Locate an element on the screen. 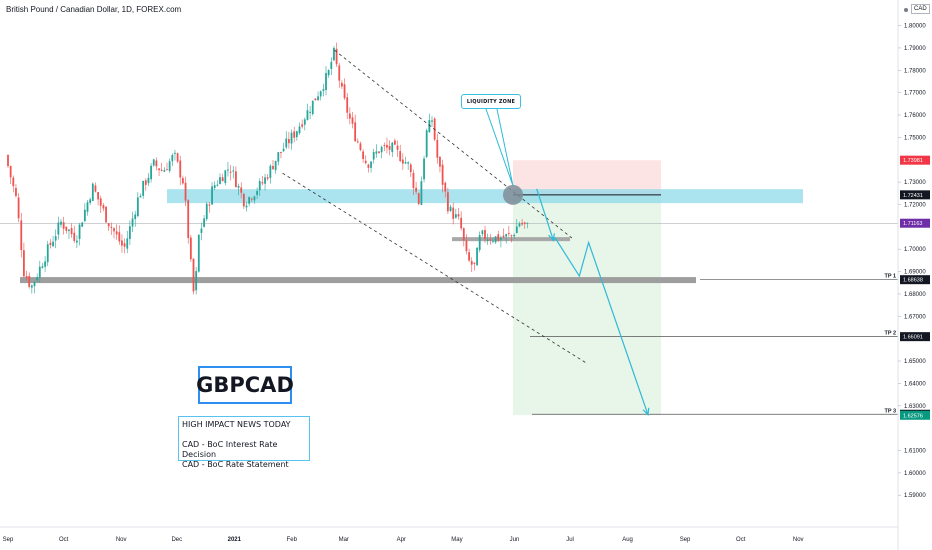 The width and height of the screenshot is (932, 550). currency-badge: CAD is located at coordinates (920, 9).